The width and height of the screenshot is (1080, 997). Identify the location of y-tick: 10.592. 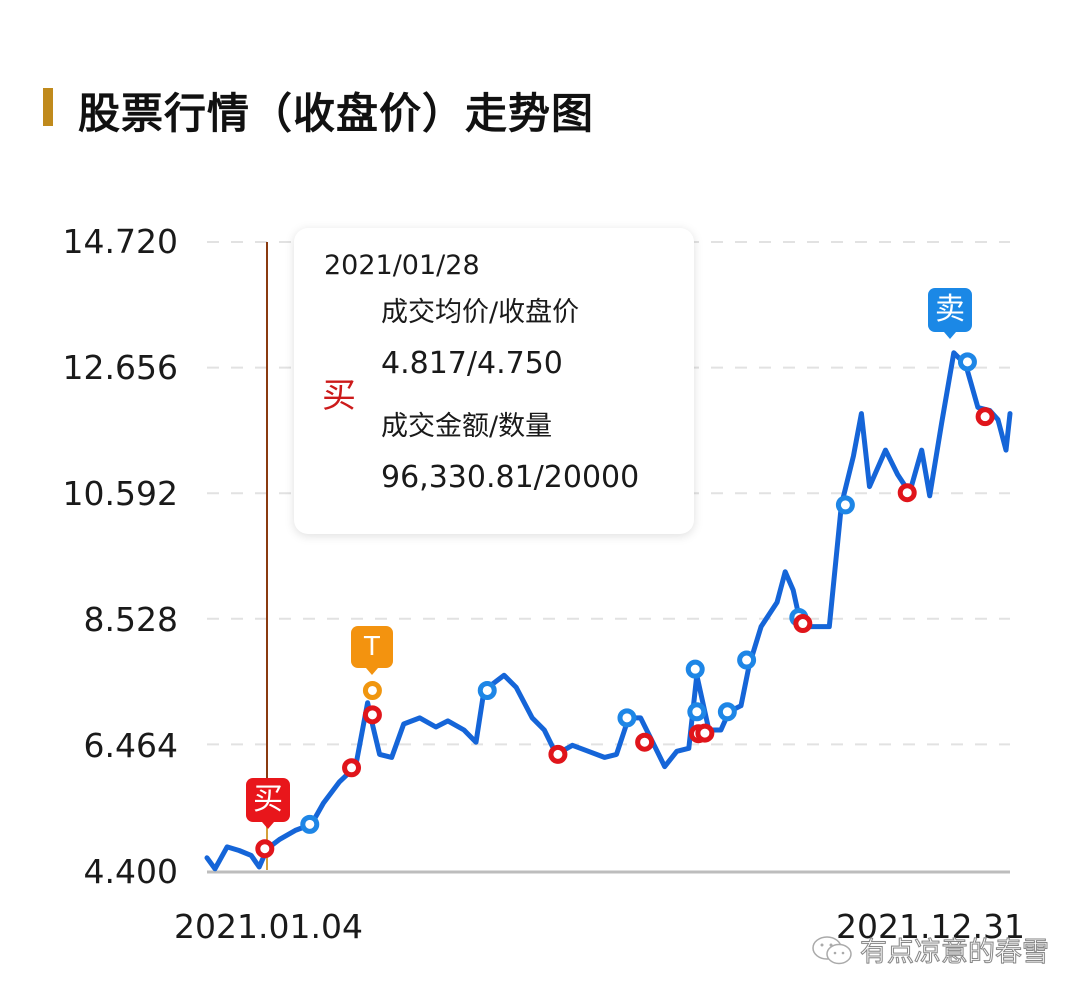
(120, 493).